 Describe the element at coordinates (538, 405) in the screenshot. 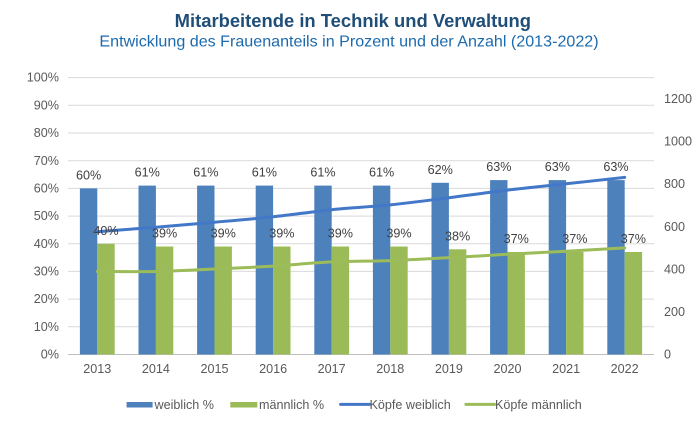

I see `svg-text: Köpfe männlich` at that location.